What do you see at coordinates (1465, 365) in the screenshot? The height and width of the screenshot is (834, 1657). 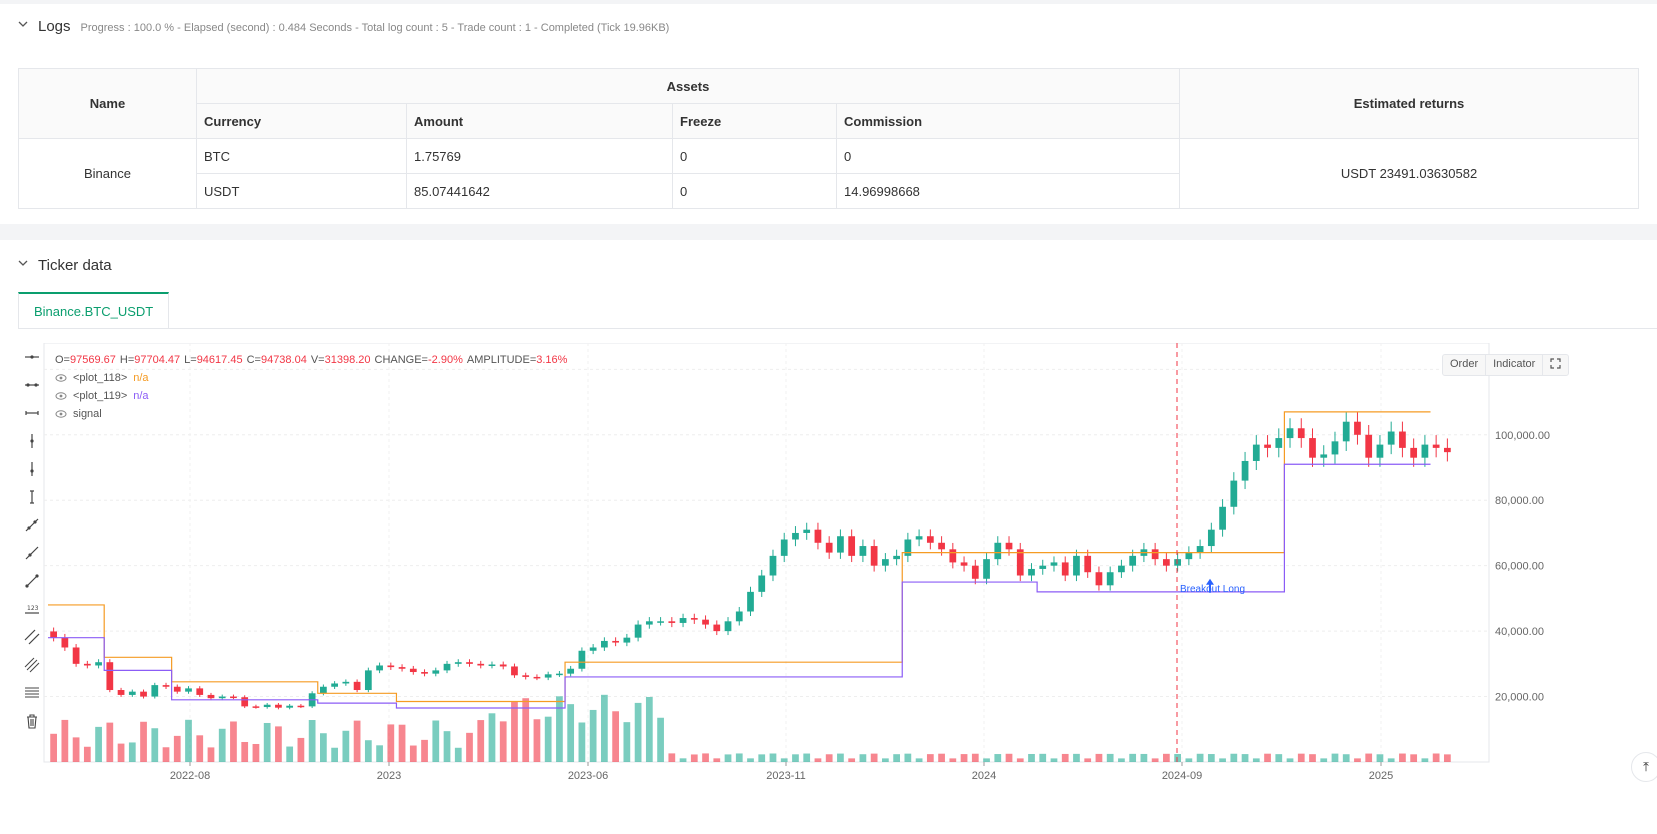 I see `order-button: Order` at bounding box center [1465, 365].